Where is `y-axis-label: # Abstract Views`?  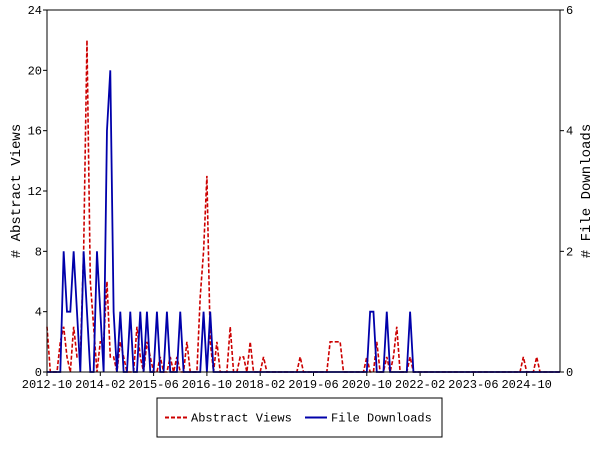 y-axis-label: # Abstract Views is located at coordinates (17, 191).